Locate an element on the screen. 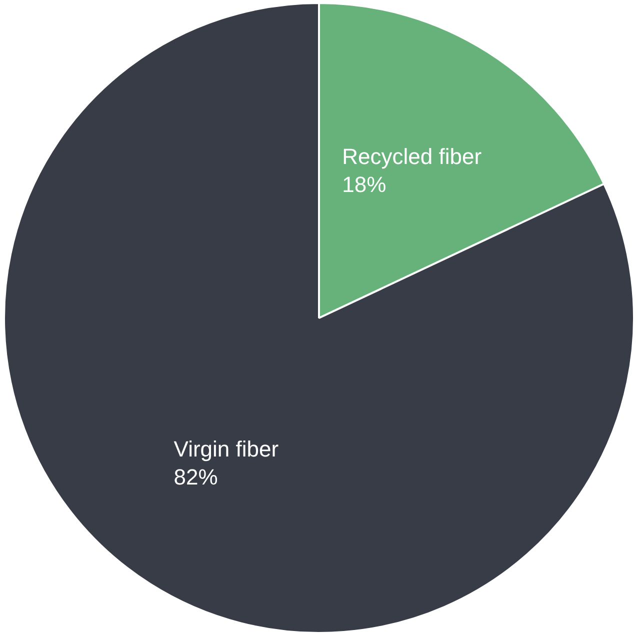 This screenshot has height=636, width=638. data-label: 82% is located at coordinates (196, 477).